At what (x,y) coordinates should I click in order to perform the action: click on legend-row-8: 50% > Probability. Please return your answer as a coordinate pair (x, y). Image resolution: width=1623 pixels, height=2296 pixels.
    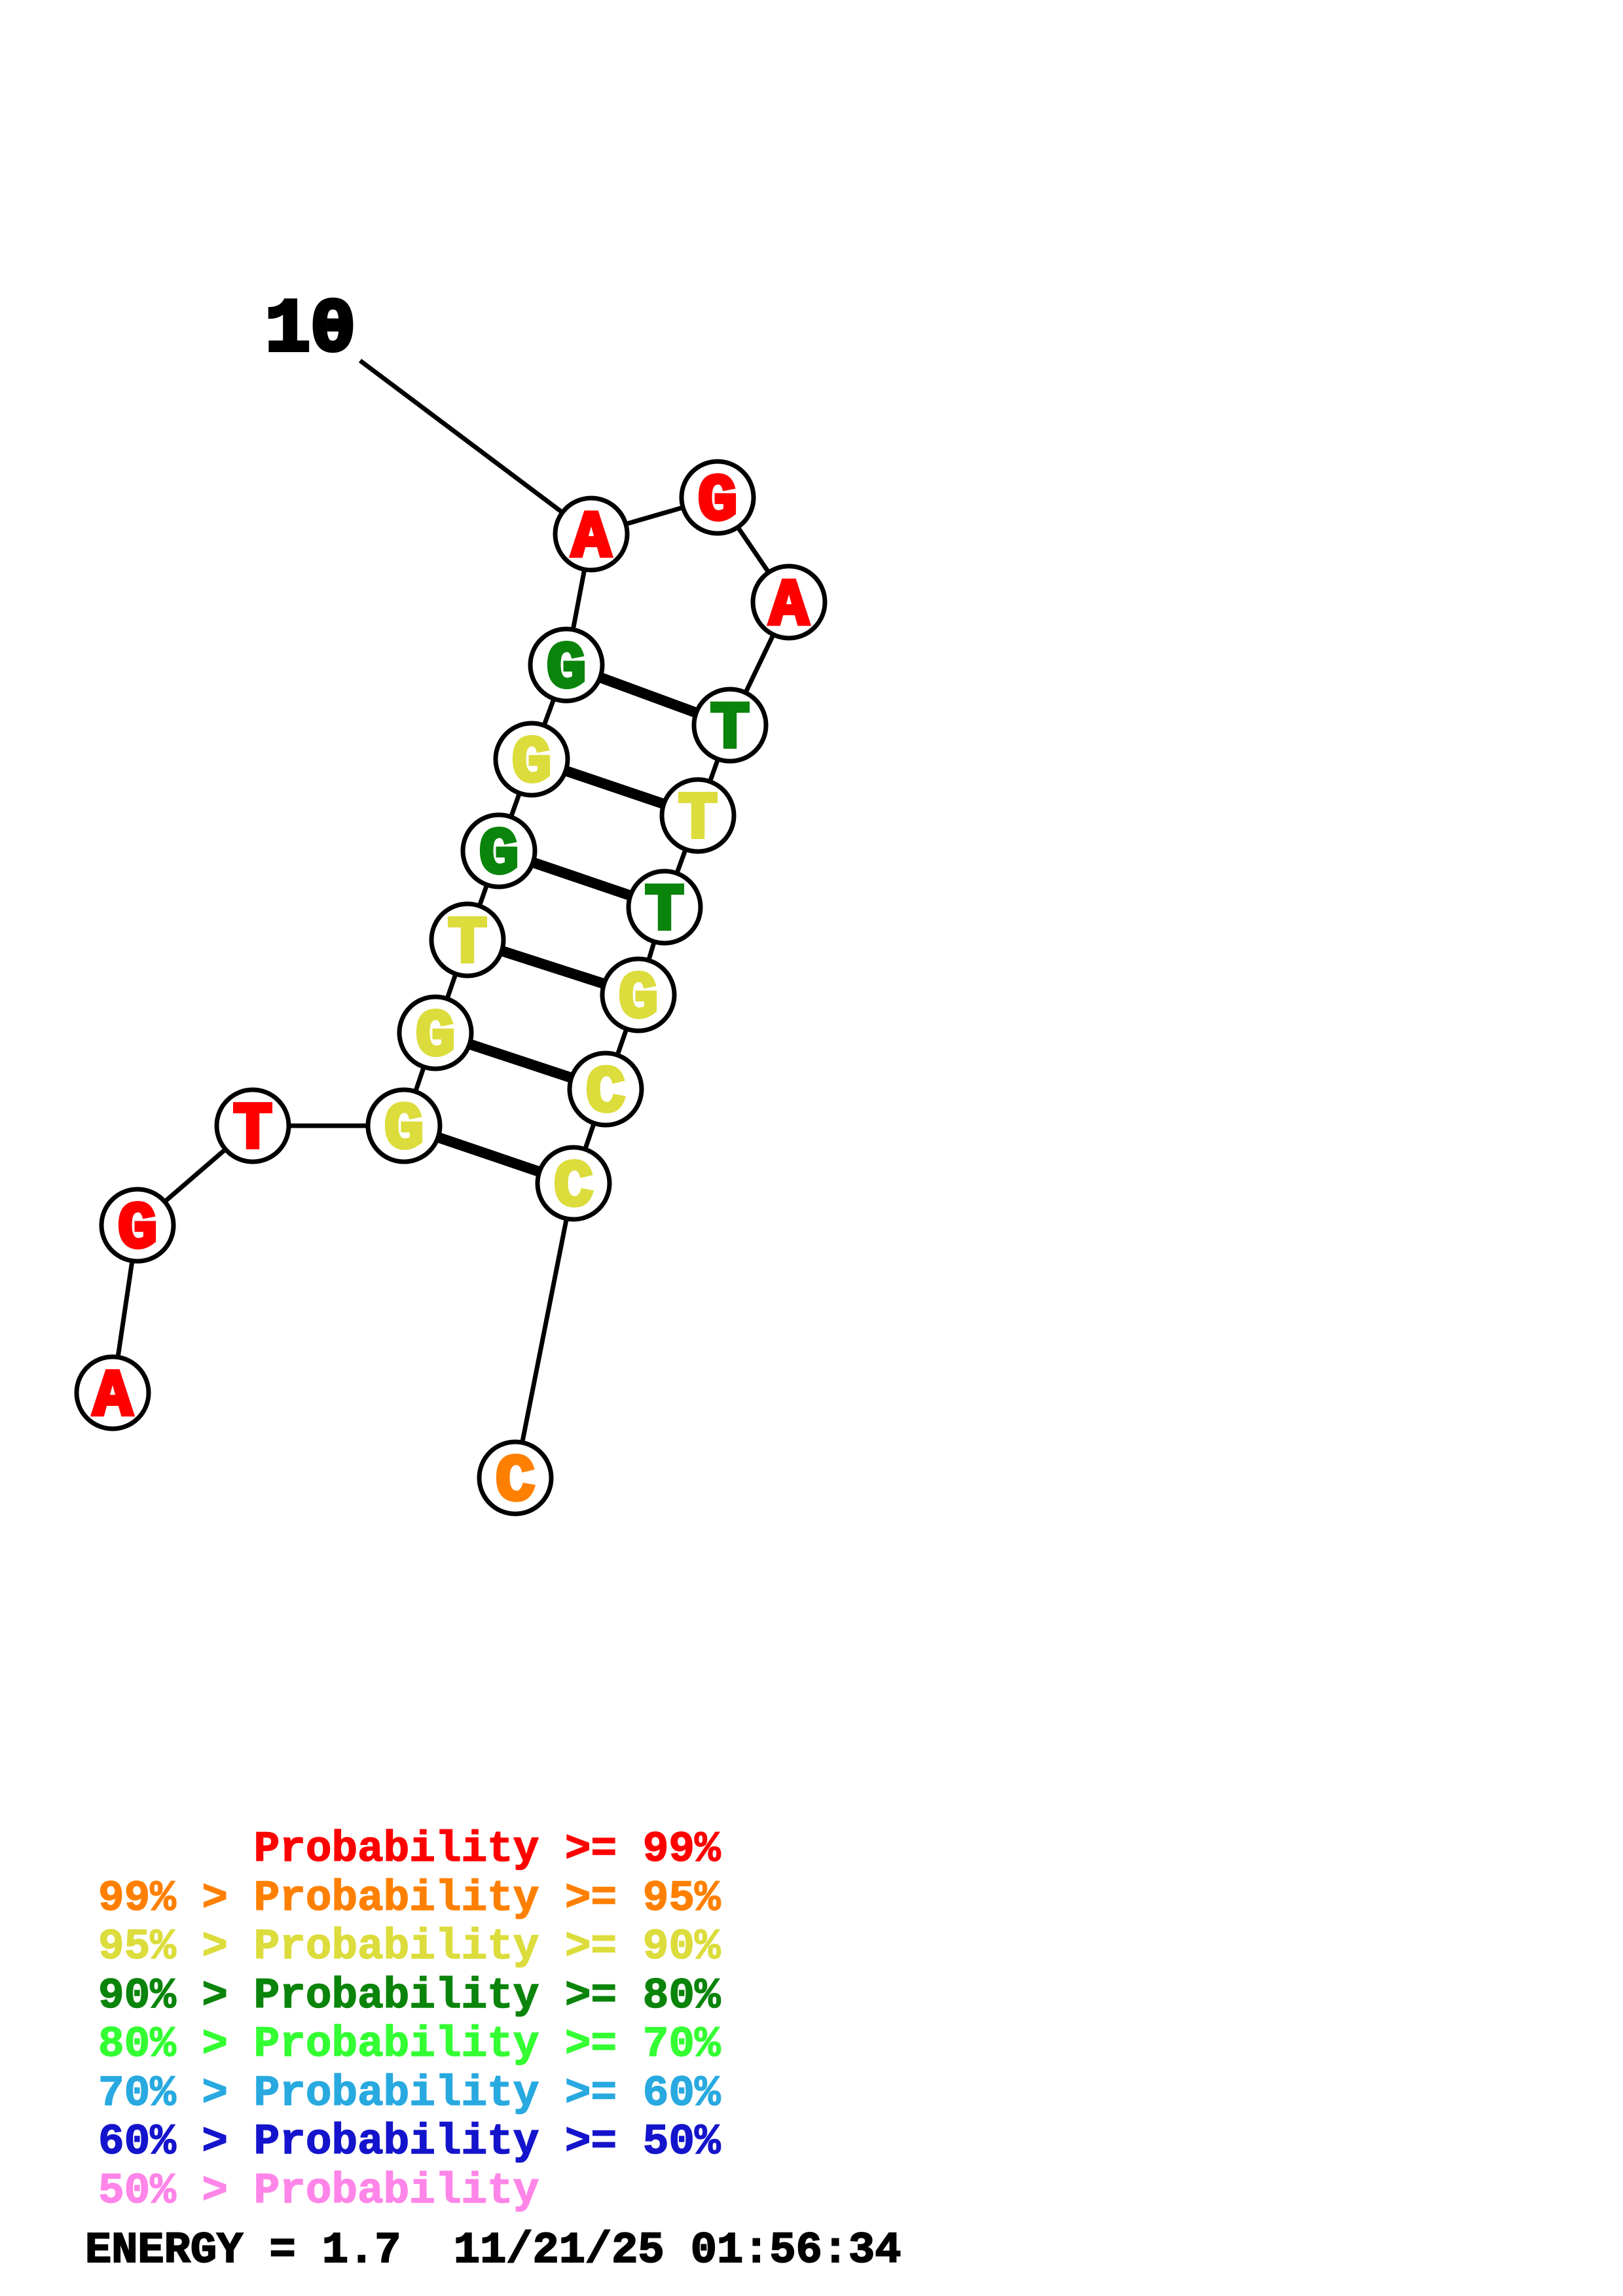
    Looking at the image, I should click on (318, 2191).